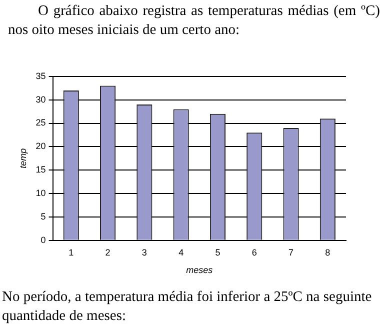 The image size is (387, 335). What do you see at coordinates (194, 21) in the screenshot?
I see `chart-title: O gráfico abaixo registra as temperaturas médias (em ºC) nos oito meses iniciais de um certo ano:` at bounding box center [194, 21].